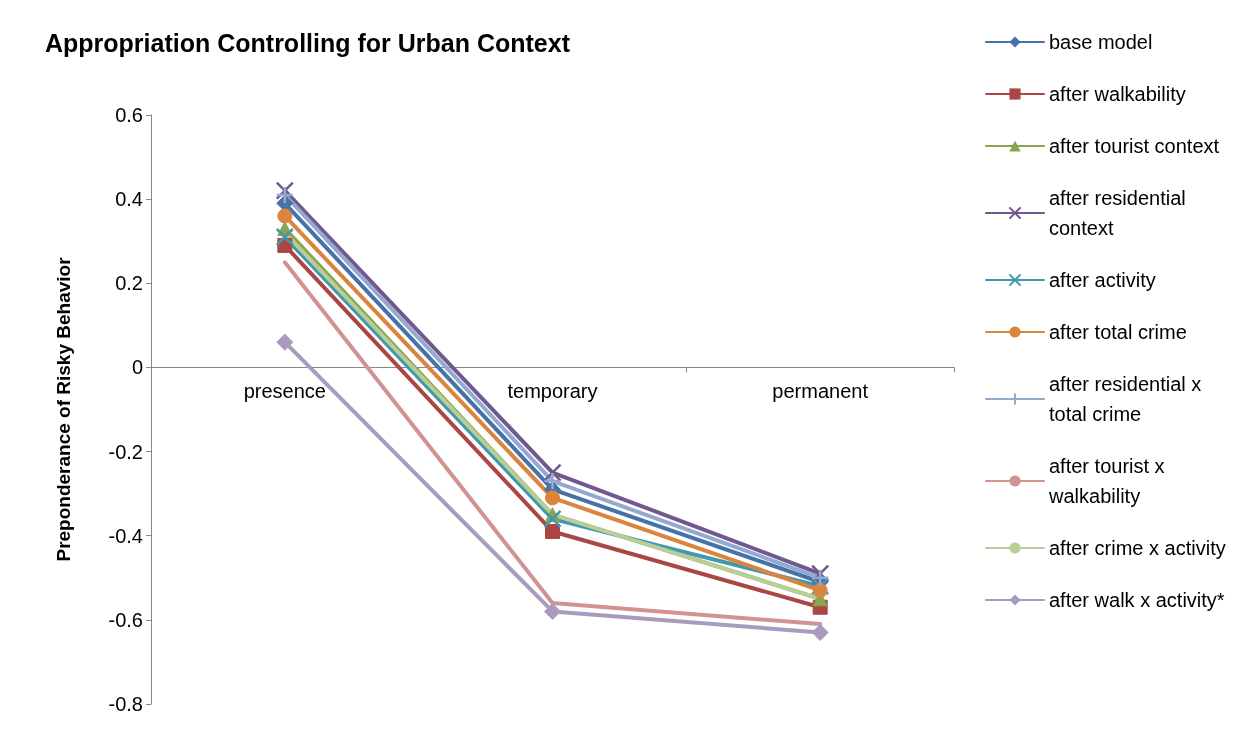  What do you see at coordinates (129, 199) in the screenshot?
I see `y-tick-label: 0.4` at bounding box center [129, 199].